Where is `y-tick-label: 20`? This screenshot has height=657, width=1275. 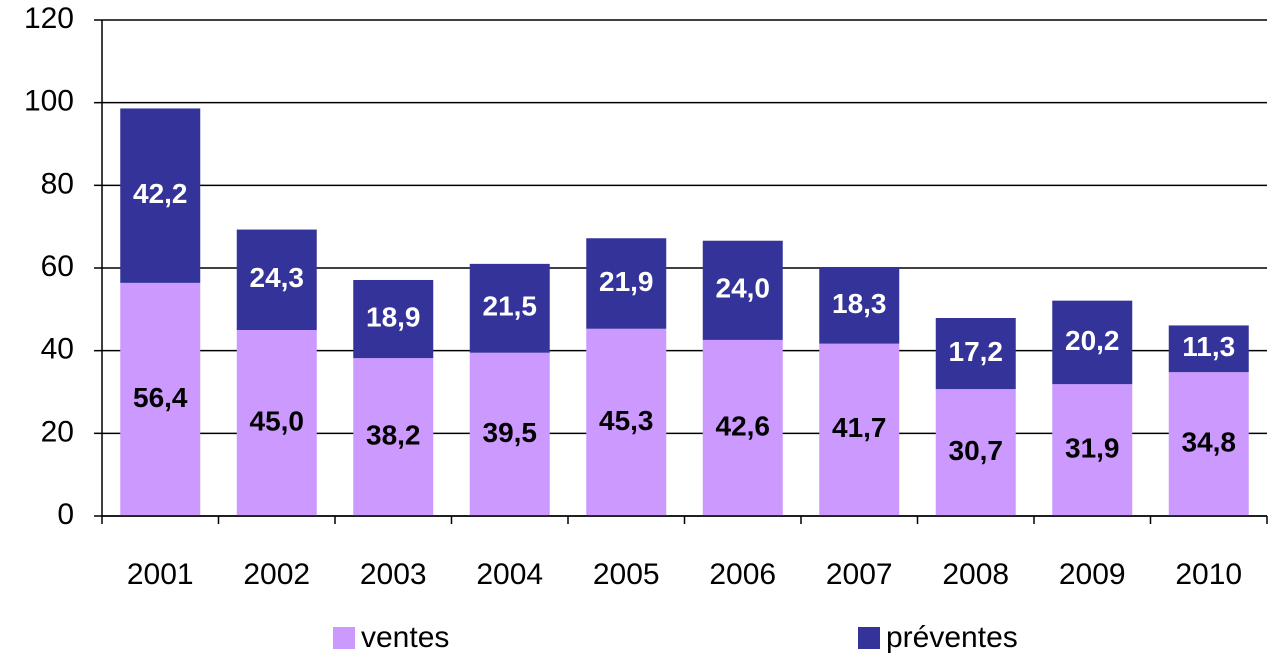 y-tick-label: 20 is located at coordinates (57, 431).